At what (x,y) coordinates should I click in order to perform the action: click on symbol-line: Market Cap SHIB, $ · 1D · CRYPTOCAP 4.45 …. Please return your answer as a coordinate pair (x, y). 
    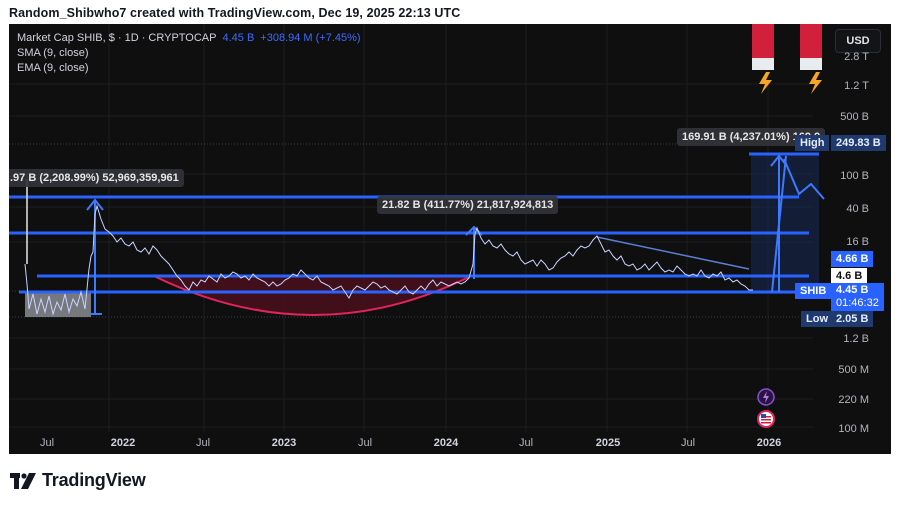
    Looking at the image, I should click on (189, 38).